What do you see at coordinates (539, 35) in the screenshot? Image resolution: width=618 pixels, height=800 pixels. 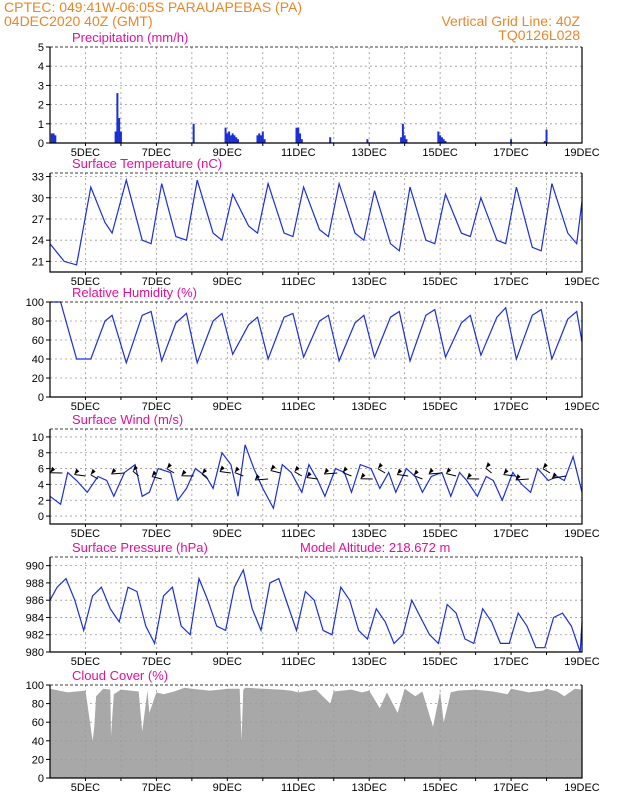 I see `header-model: TQ0126L028` at bounding box center [539, 35].